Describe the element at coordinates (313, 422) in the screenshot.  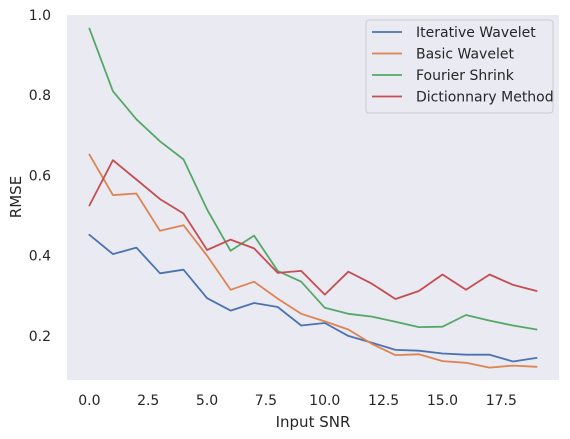
I see `x-axis-label: Input SNR` at that location.